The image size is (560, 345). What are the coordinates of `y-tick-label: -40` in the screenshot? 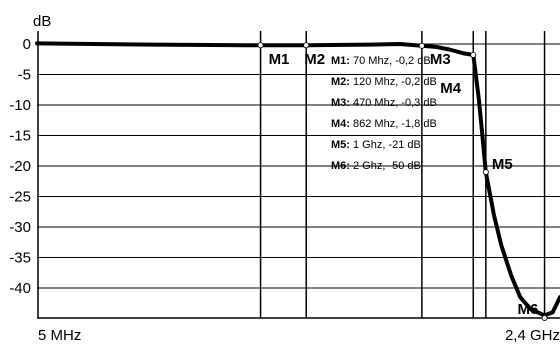 It's located at (20, 288).